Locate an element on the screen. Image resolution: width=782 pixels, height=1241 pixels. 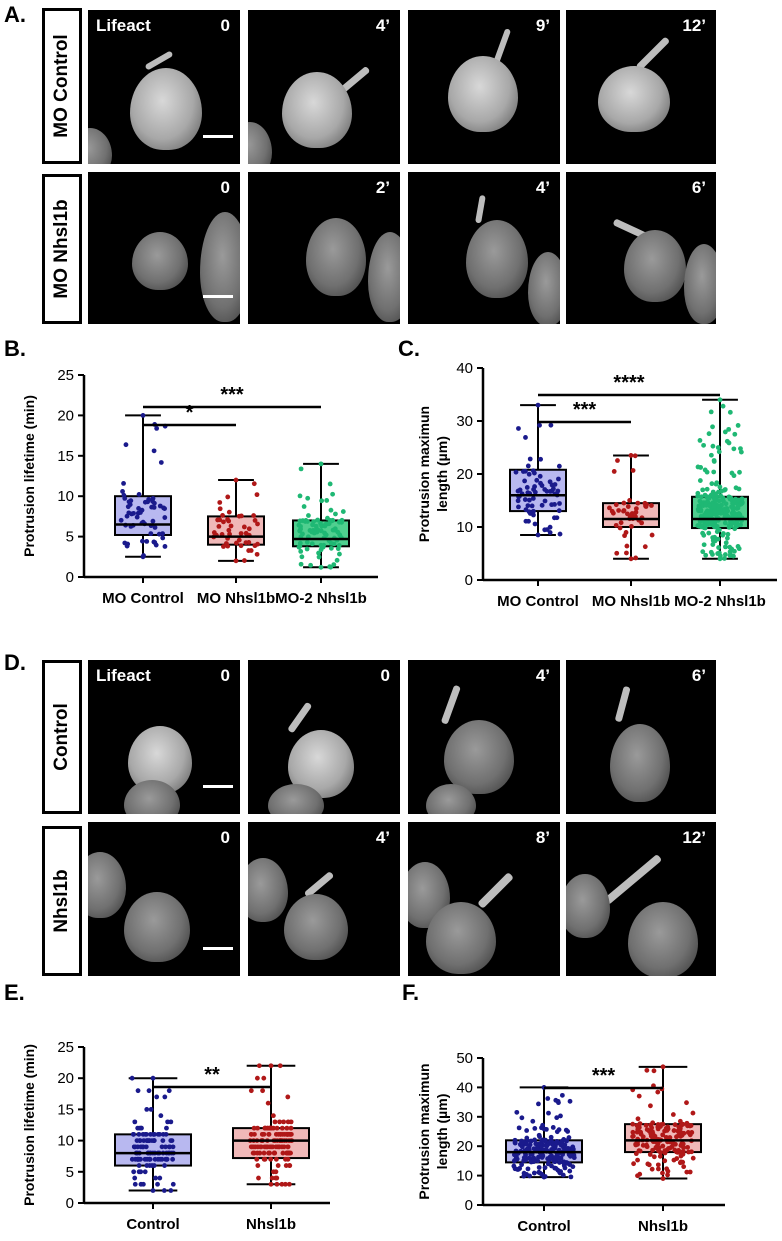
marker-label: Lifeact is located at coordinates (123, 25).